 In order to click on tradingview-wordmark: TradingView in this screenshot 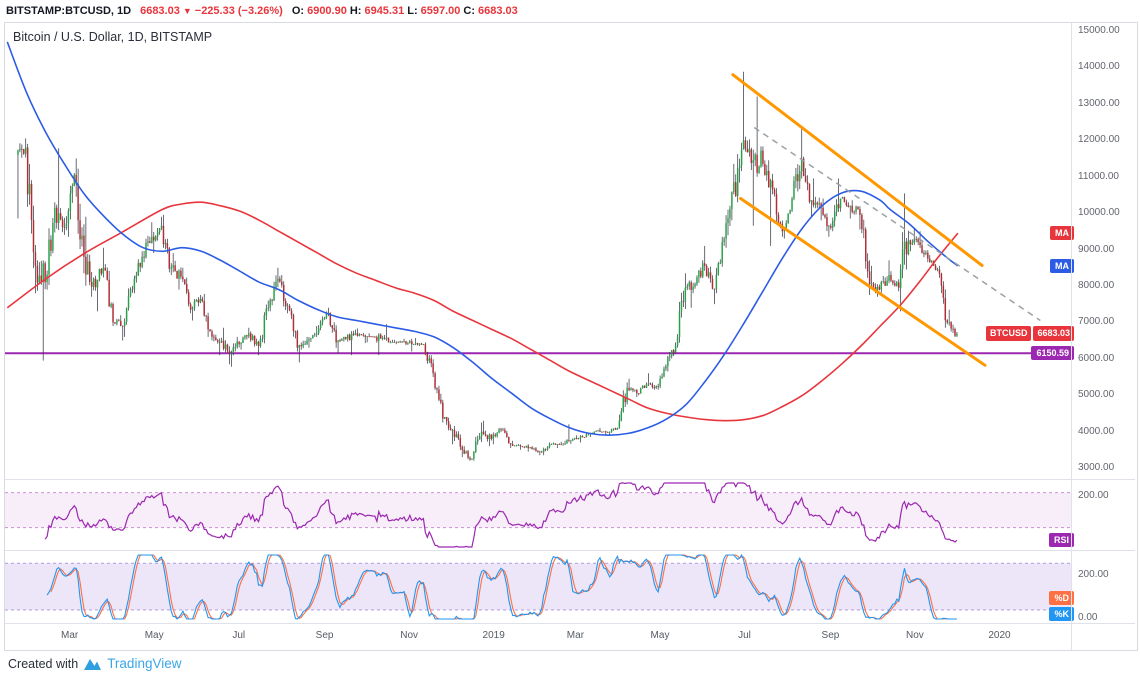, I will do `click(144, 663)`.